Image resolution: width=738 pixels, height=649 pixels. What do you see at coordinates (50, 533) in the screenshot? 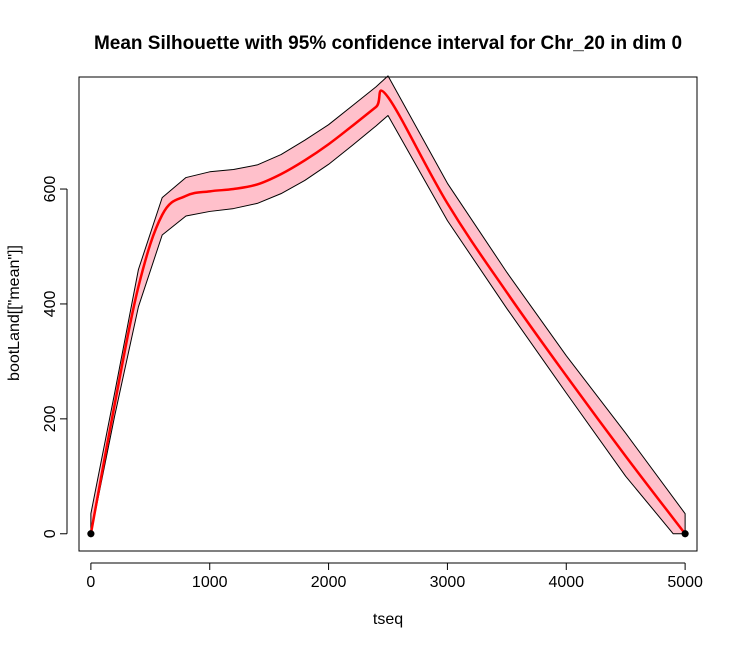
I see `y-tick-label-0: 0` at bounding box center [50, 533].